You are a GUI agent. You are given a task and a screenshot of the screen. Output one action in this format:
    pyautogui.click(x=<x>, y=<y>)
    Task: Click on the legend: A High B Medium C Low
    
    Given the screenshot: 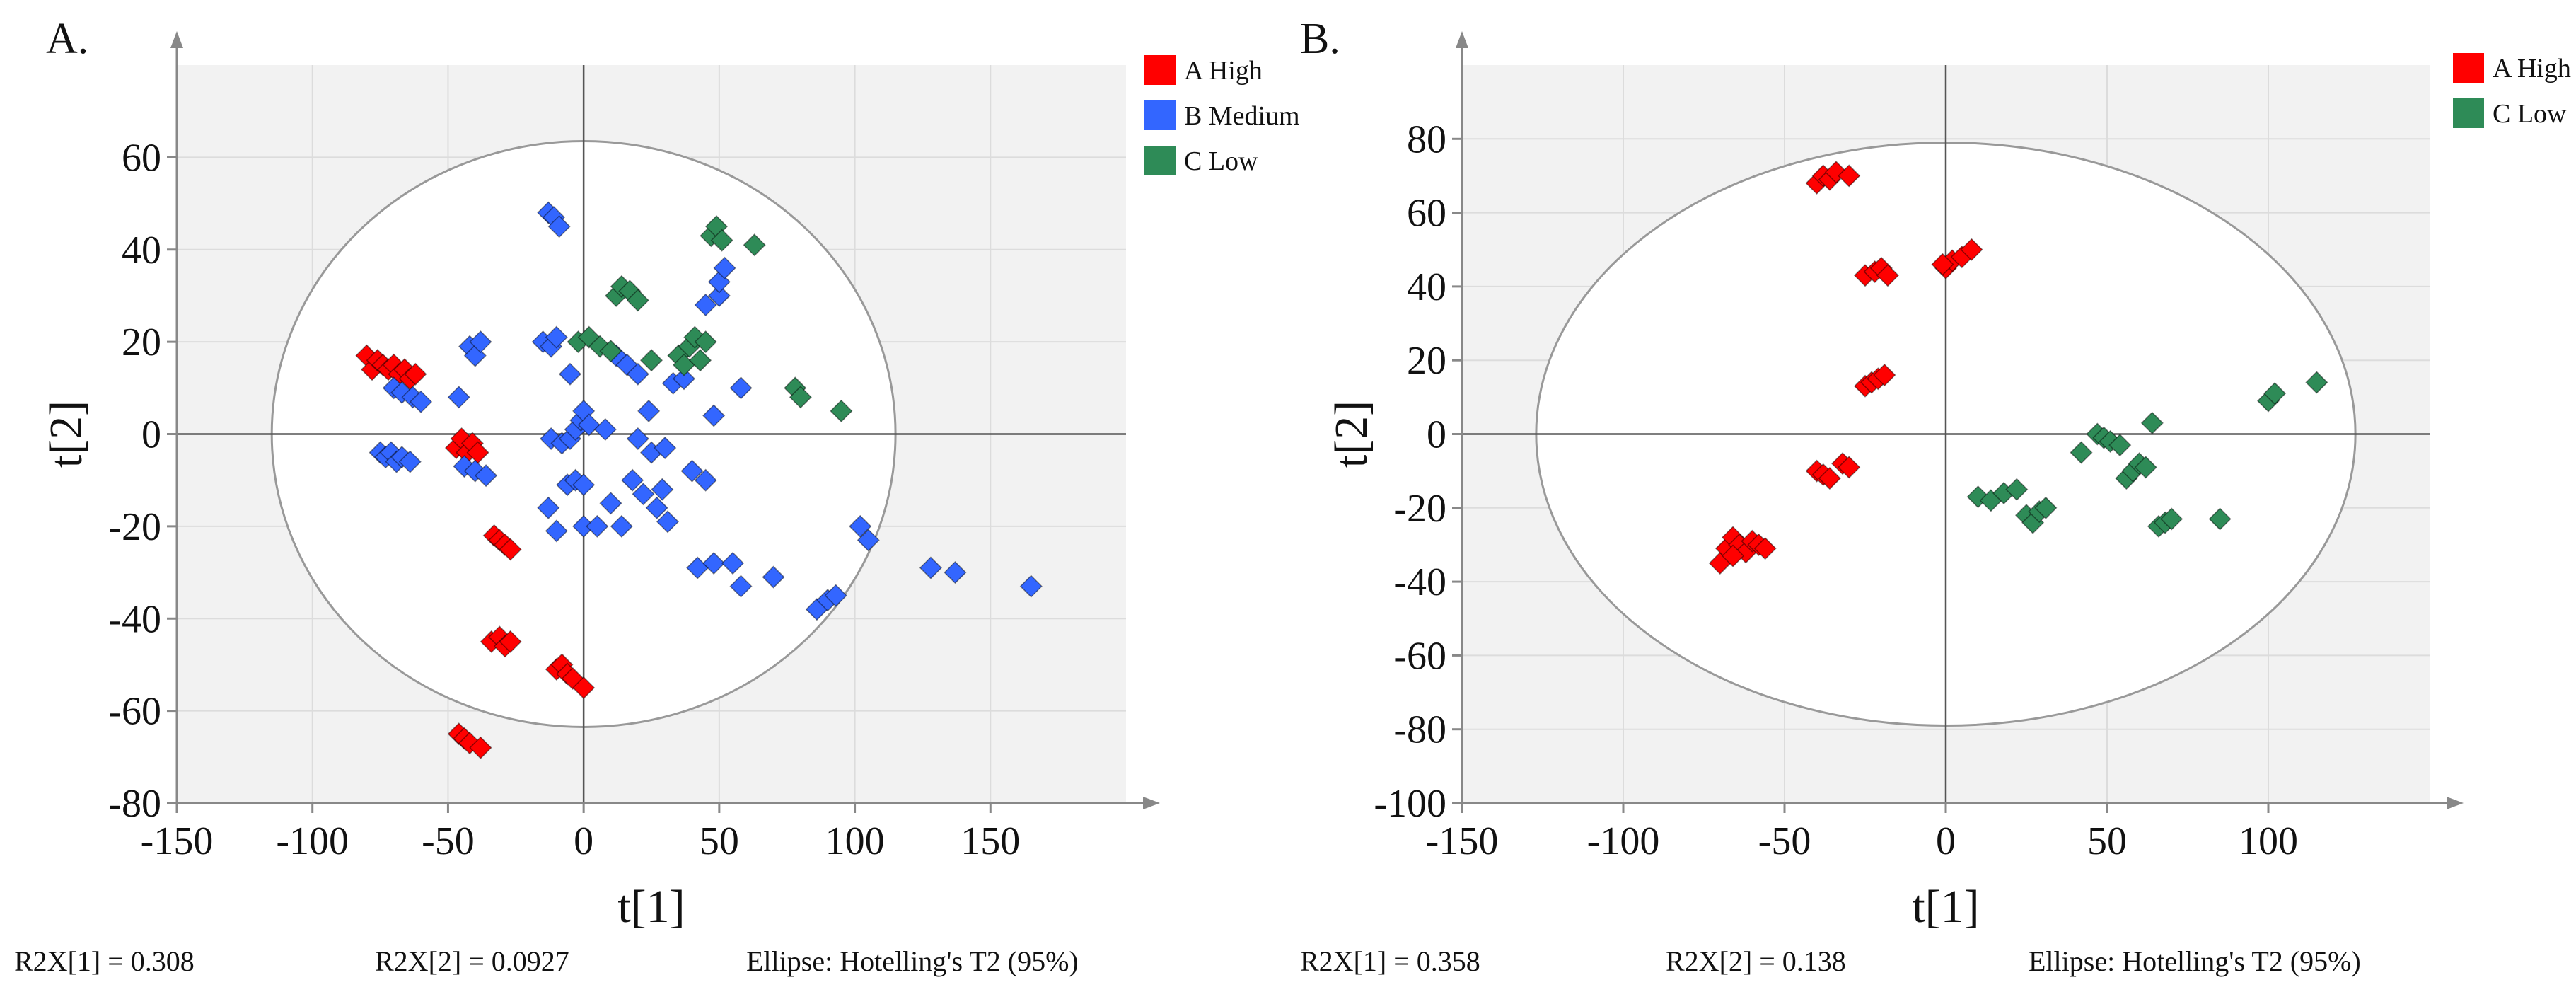 What is the action you would take?
    pyautogui.click(x=1222, y=116)
    